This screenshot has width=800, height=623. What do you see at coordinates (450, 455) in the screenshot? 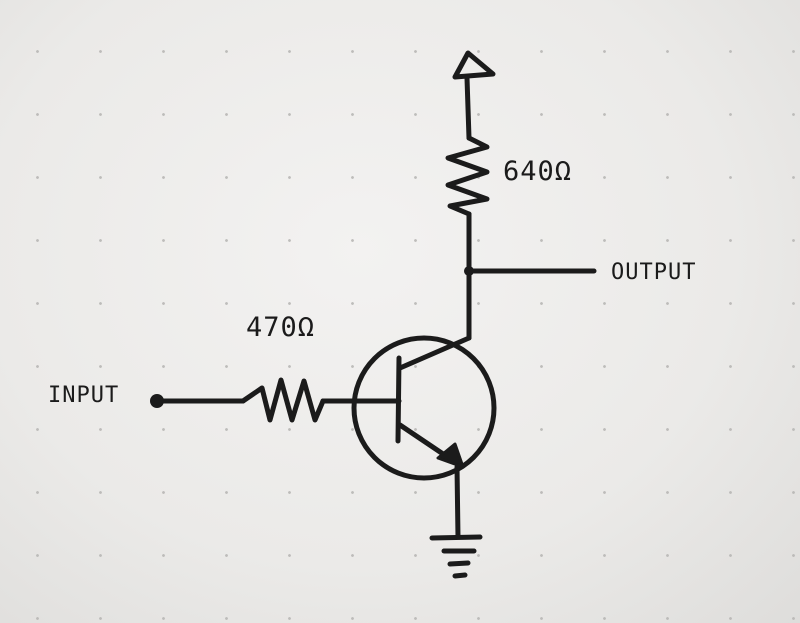
I see `emitter-arrow-icon` at bounding box center [450, 455].